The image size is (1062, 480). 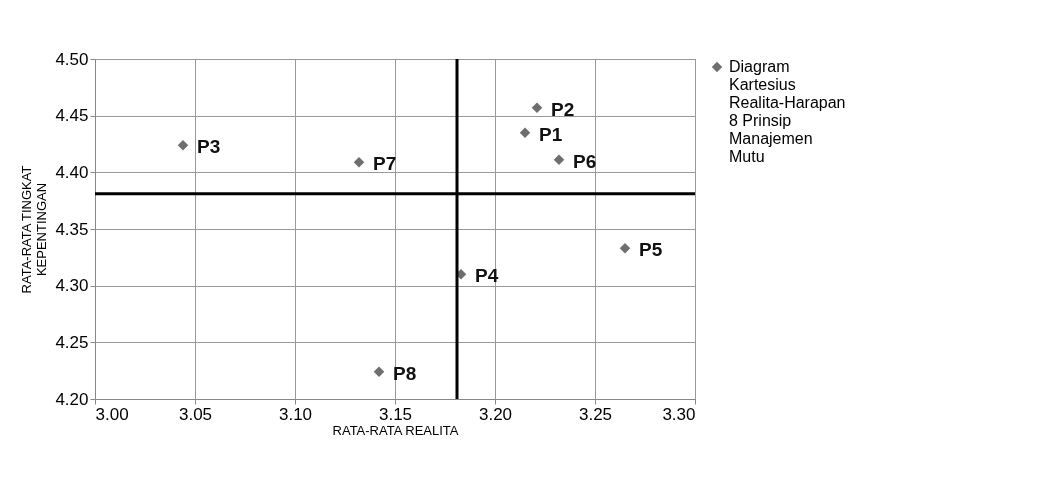 I want to click on annotation: P4, so click(x=487, y=276).